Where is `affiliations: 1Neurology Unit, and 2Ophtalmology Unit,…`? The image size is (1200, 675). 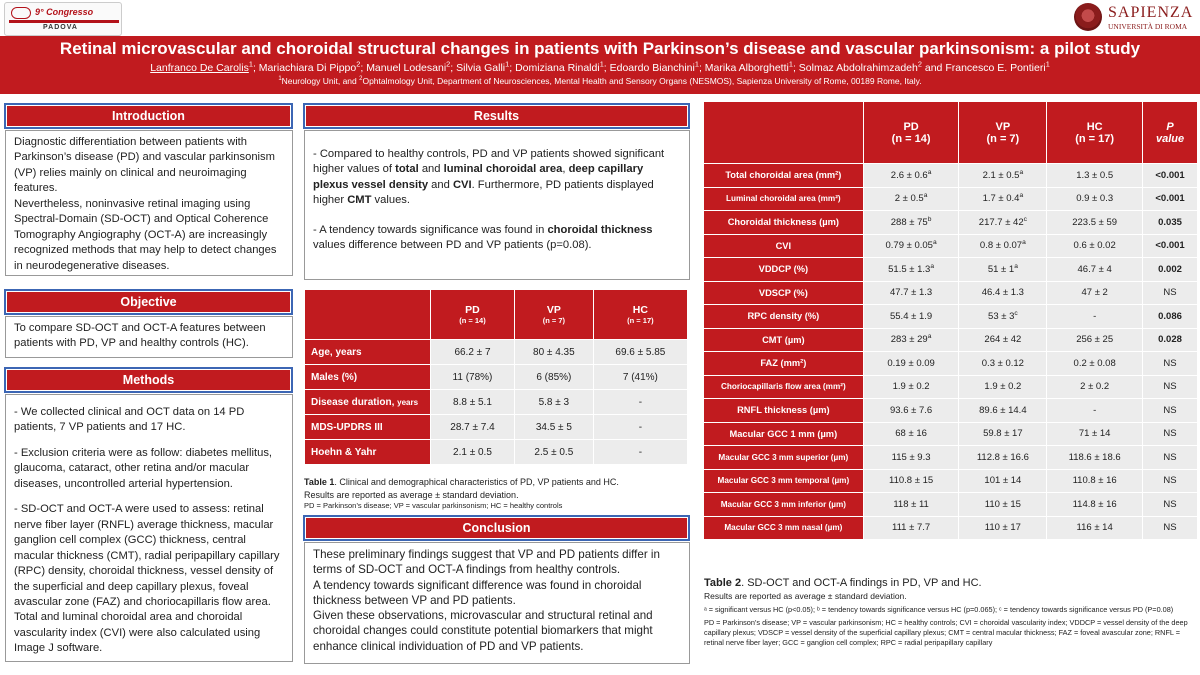
affiliations: 1Neurology Unit, and 2Ophtalmology Unit,… is located at coordinates (600, 81).